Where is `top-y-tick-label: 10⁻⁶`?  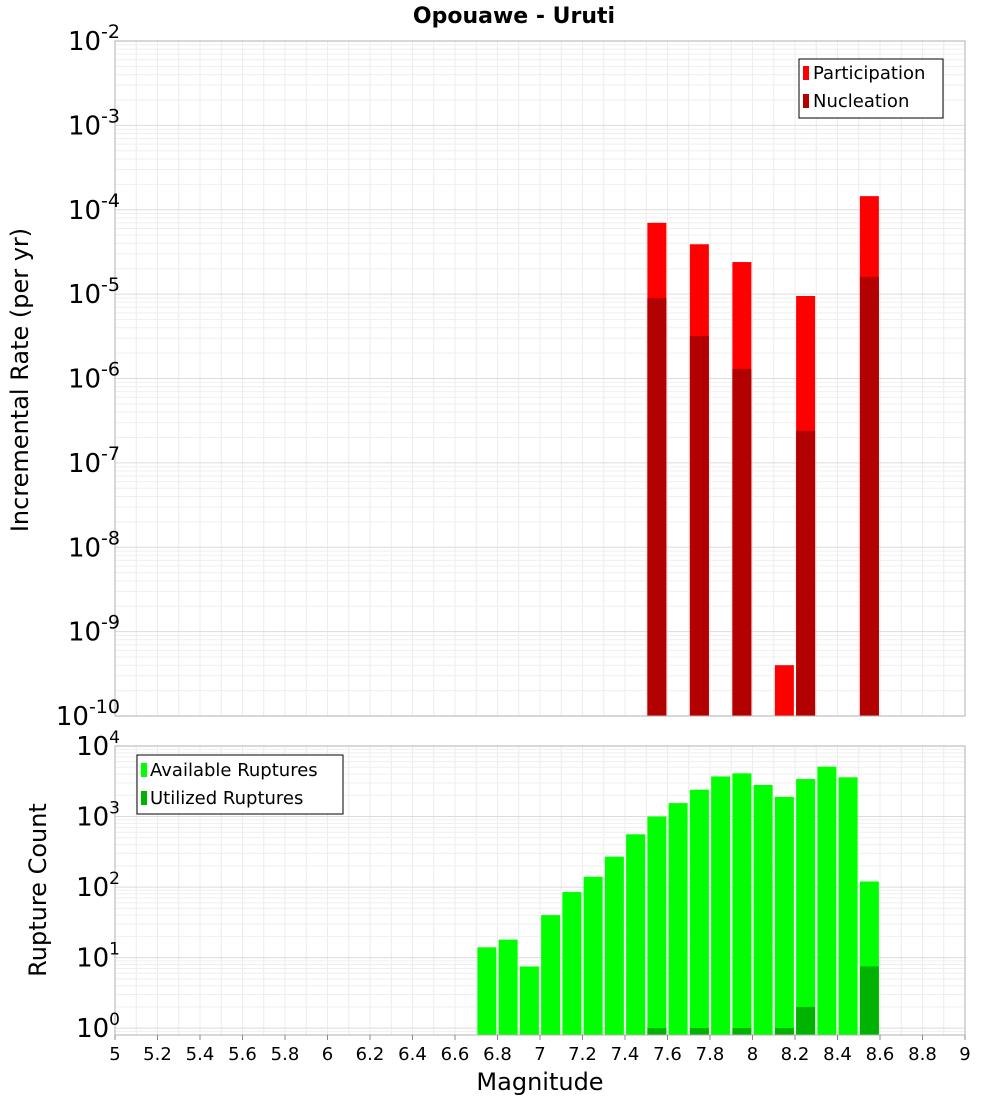 top-y-tick-label: 10⁻⁶ is located at coordinates (94, 377).